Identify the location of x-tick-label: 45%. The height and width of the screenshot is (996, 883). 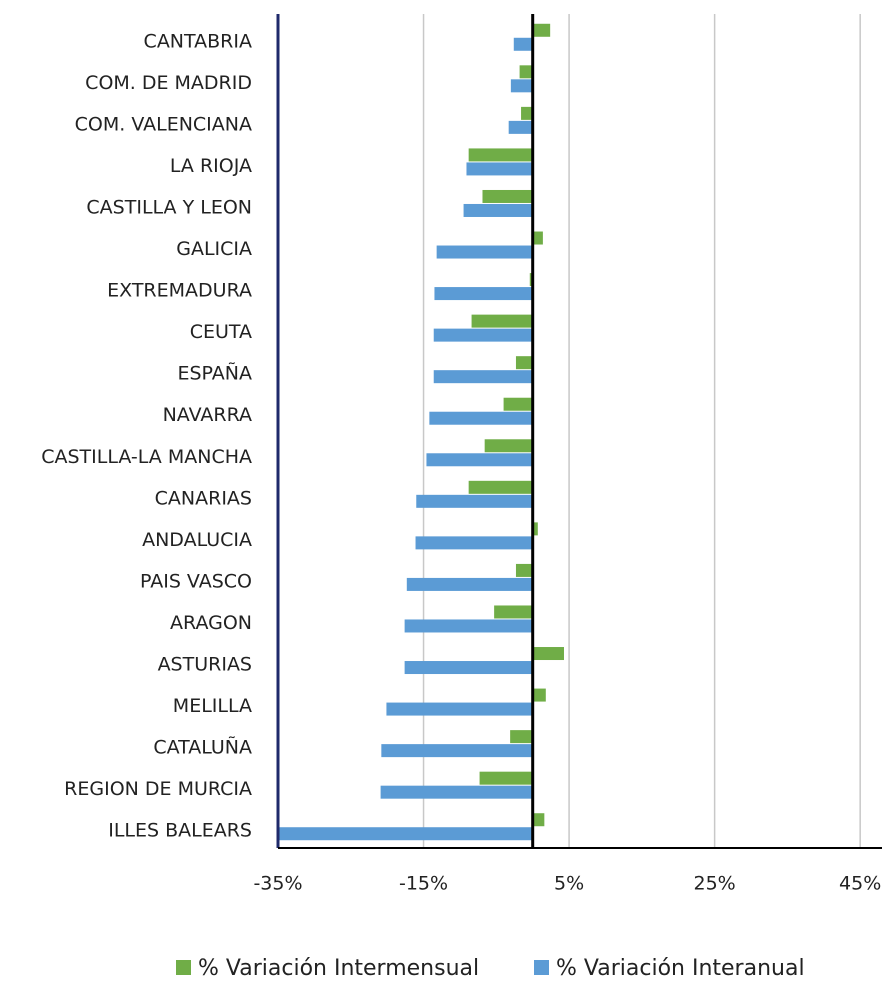
(860, 884).